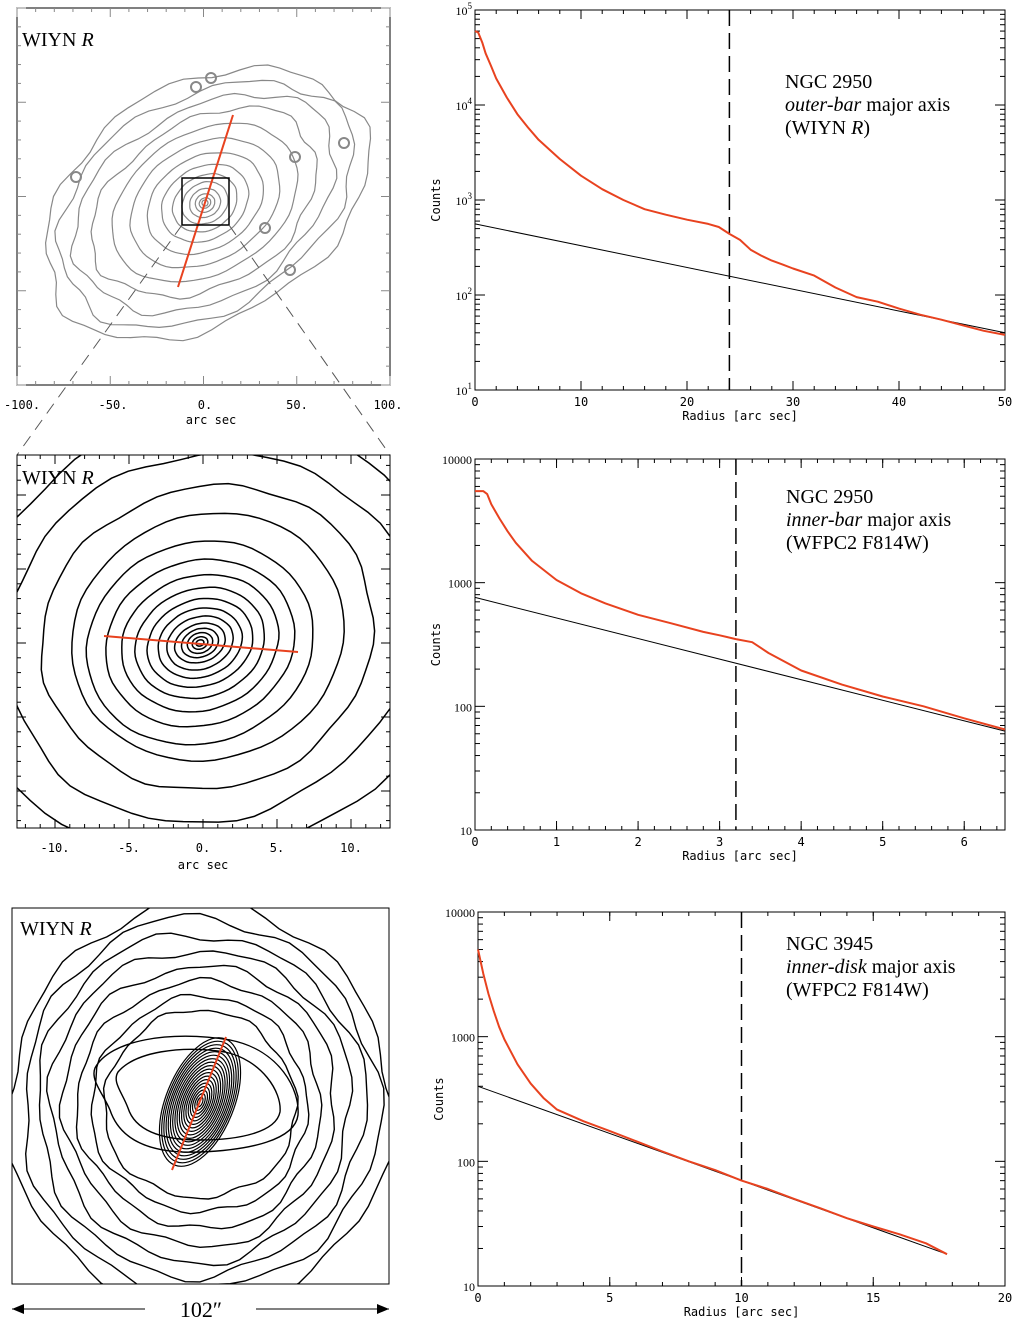  What do you see at coordinates (687, 402) in the screenshot?
I see `x-tick-label: 20` at bounding box center [687, 402].